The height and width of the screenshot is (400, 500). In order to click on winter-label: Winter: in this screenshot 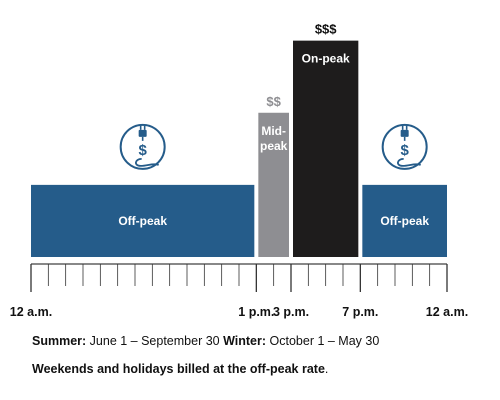, I will do `click(245, 341)`.